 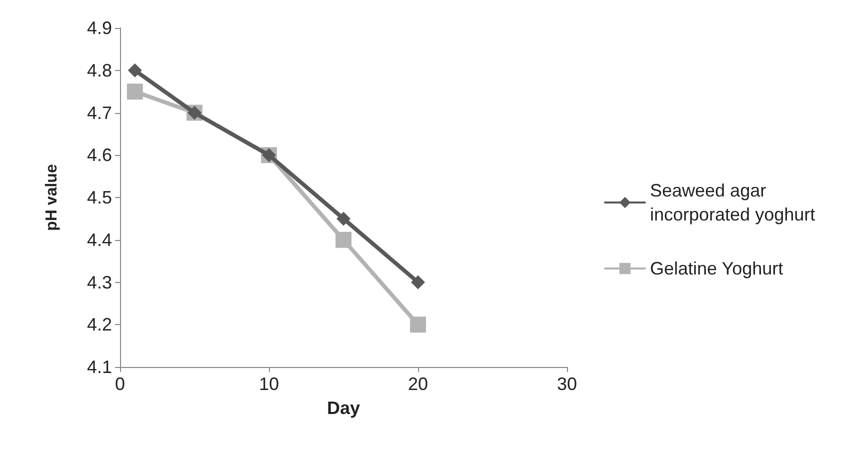 What do you see at coordinates (343, 408) in the screenshot?
I see `x-axis-title: Day` at bounding box center [343, 408].